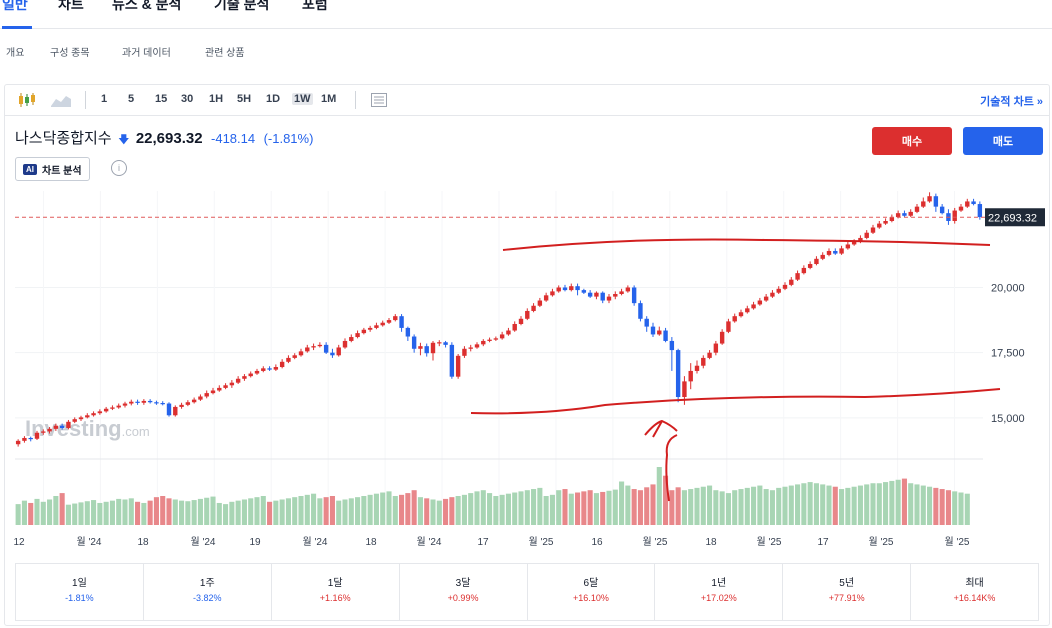 The image size is (1052, 628). Describe the element at coordinates (244, 99) in the screenshot. I see `interval-5h: 5H` at that location.